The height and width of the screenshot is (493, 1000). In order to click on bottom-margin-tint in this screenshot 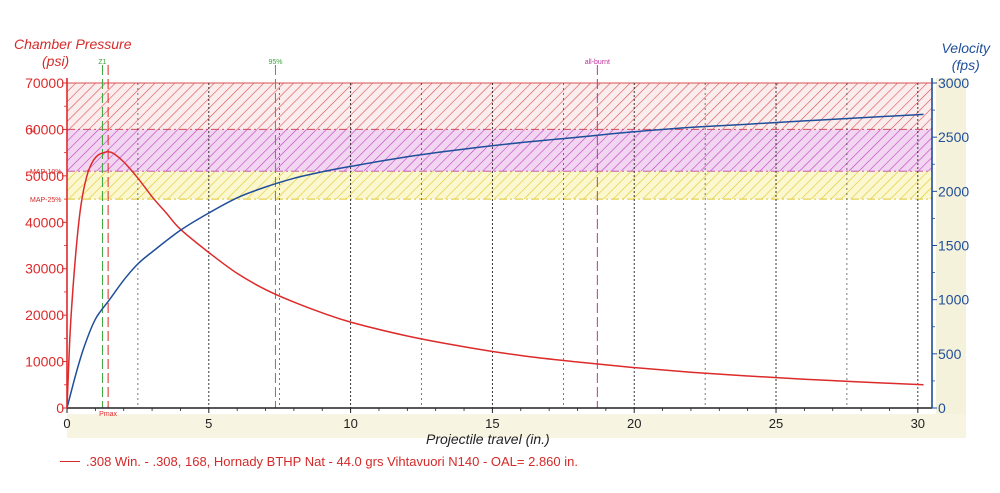, I will do `click(516, 426)`.